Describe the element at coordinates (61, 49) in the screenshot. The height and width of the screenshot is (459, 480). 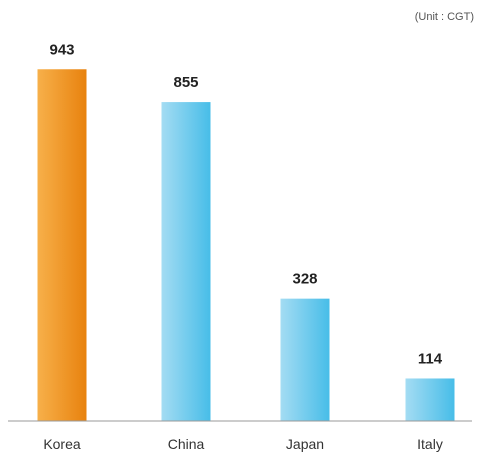
I see `value-label-korea: 943` at that location.